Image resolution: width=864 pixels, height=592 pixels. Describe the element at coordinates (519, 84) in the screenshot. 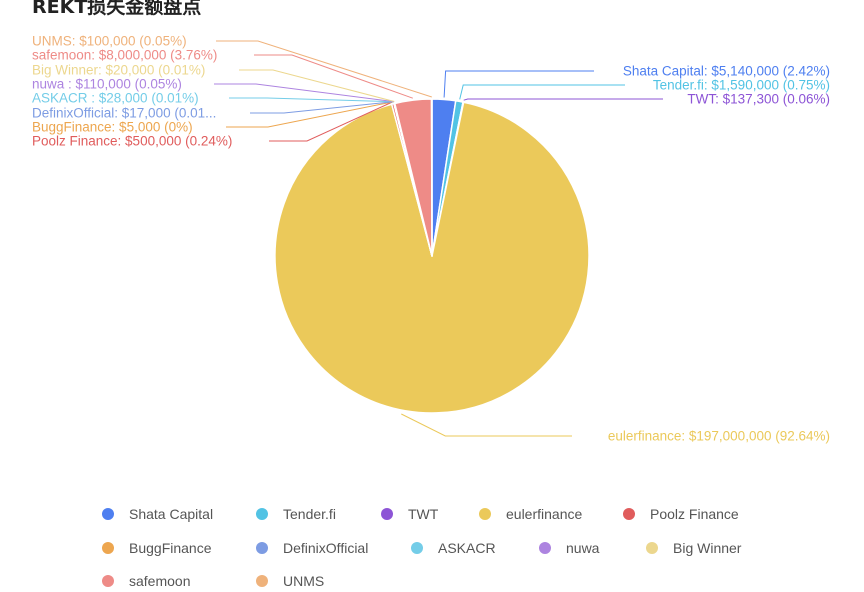

I see `leader-line-shata-capital` at that location.